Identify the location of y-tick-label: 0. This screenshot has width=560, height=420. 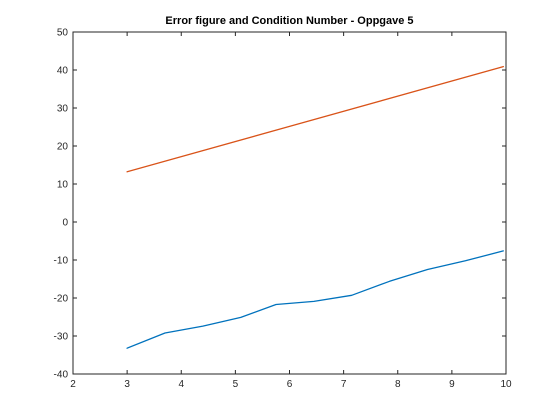
(65, 223).